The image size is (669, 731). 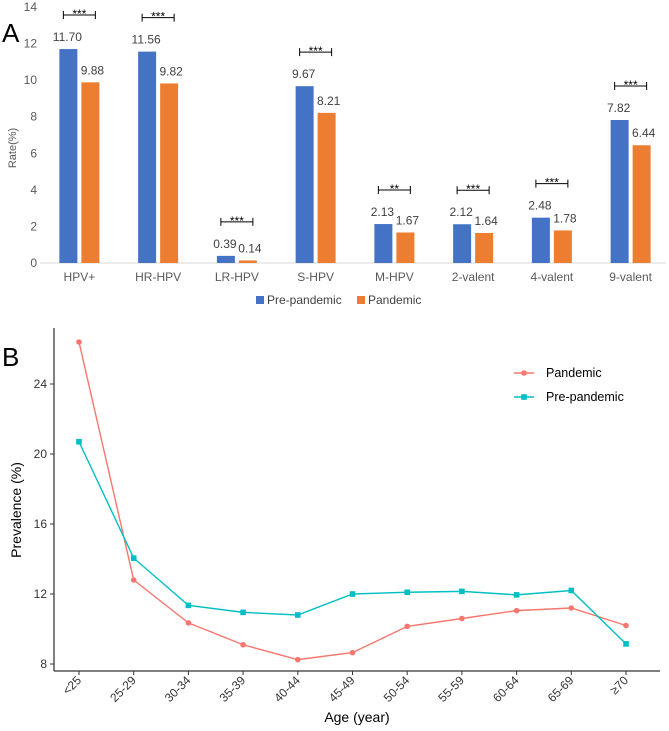 What do you see at coordinates (233, 689) in the screenshot?
I see `line-x-tick-35-39: 35-39` at bounding box center [233, 689].